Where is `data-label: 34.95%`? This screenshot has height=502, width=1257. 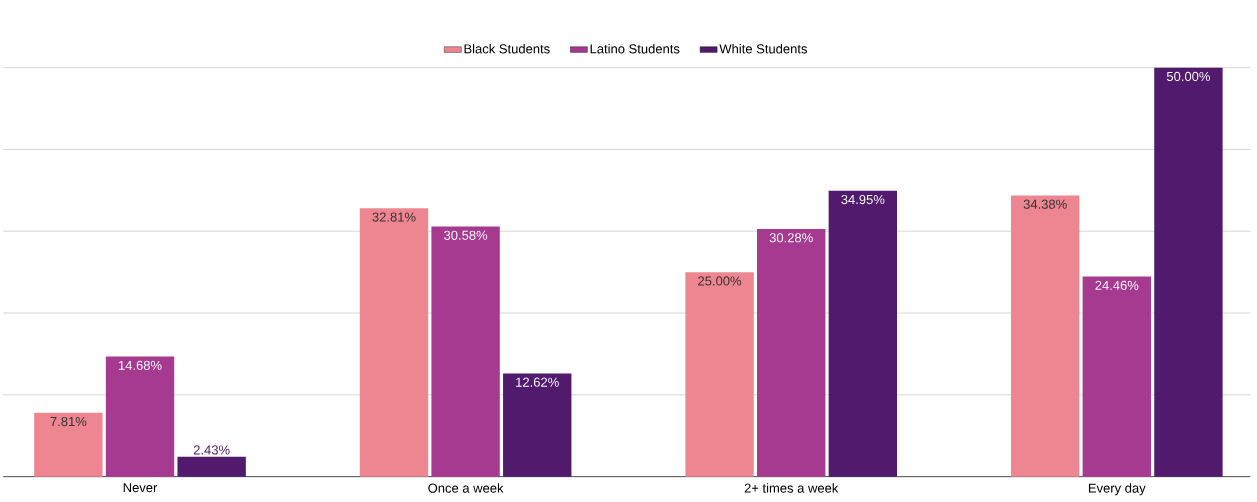
data-label: 34.95% is located at coordinates (863, 199).